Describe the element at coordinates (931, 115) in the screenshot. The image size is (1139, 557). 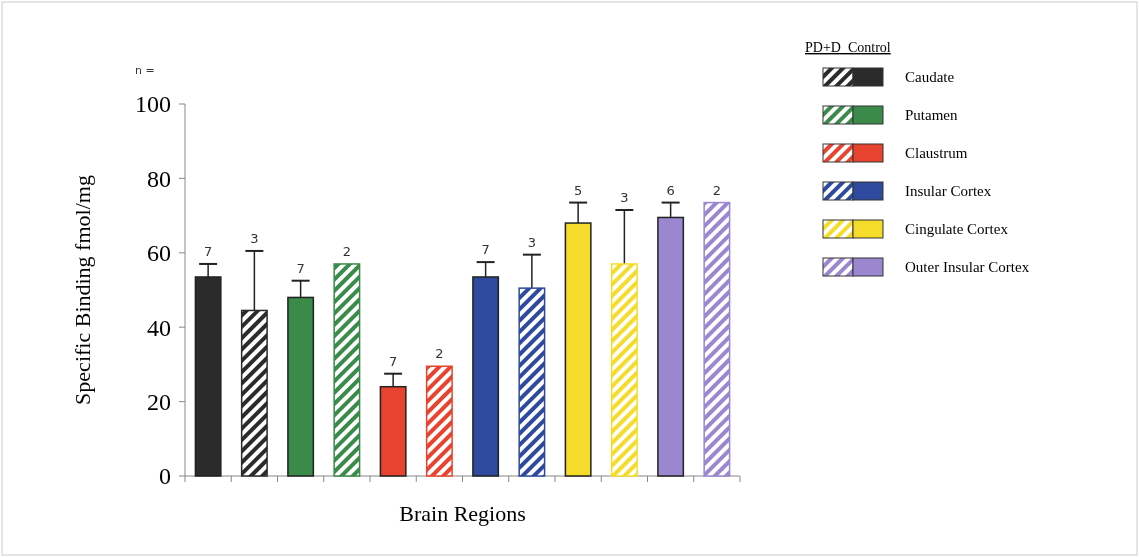
I see `legend-label: Putamen` at that location.